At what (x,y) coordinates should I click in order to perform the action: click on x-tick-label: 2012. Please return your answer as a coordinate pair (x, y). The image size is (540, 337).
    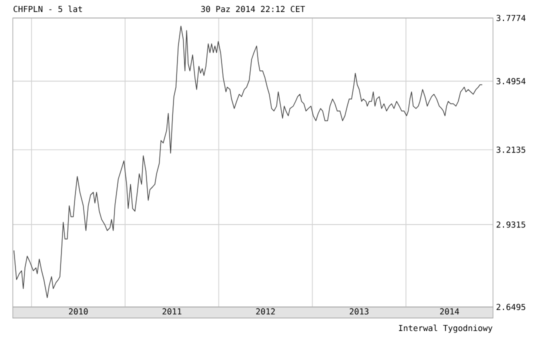
    Looking at the image, I should click on (265, 311).